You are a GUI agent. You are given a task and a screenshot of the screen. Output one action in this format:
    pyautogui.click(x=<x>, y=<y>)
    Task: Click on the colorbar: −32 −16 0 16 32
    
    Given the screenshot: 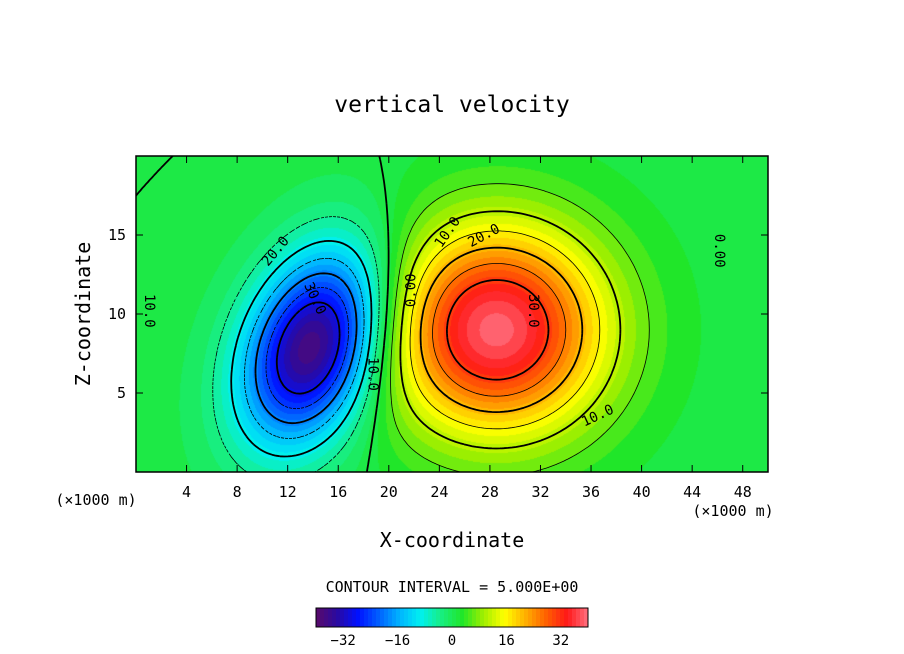 What is the action you would take?
    pyautogui.click(x=452, y=628)
    